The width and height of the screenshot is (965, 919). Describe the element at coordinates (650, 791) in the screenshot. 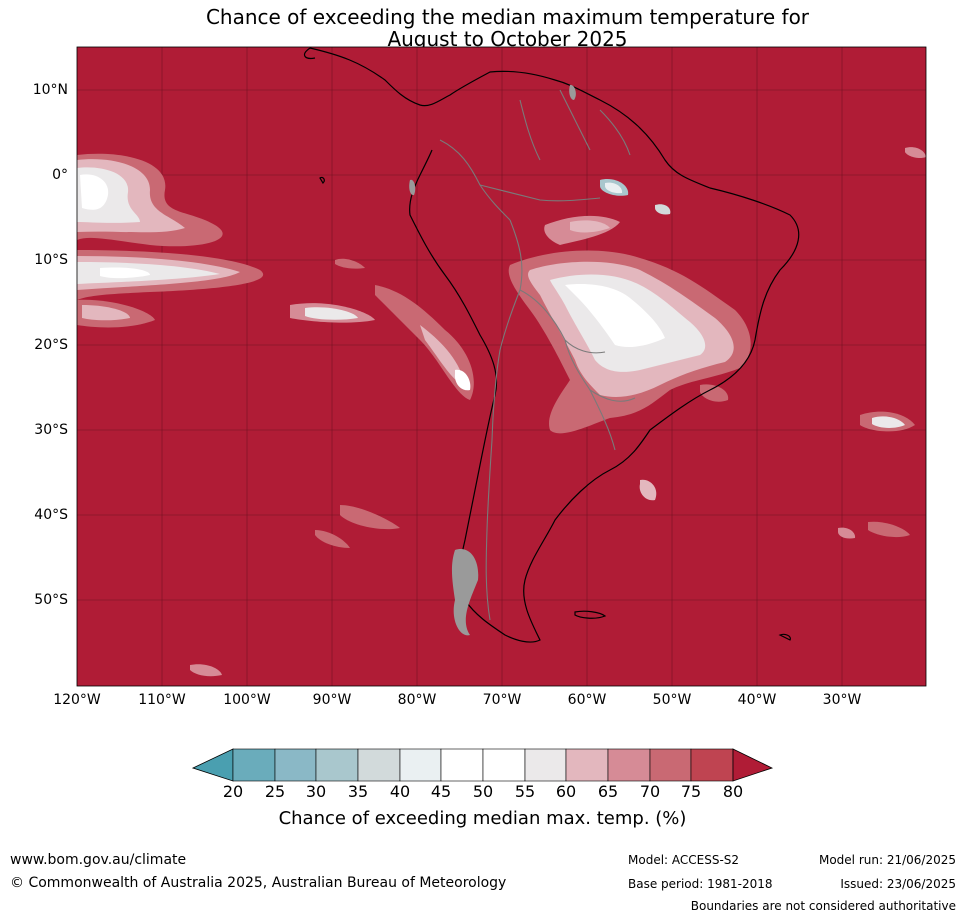

I see `colorbar-tick-70: 70` at that location.